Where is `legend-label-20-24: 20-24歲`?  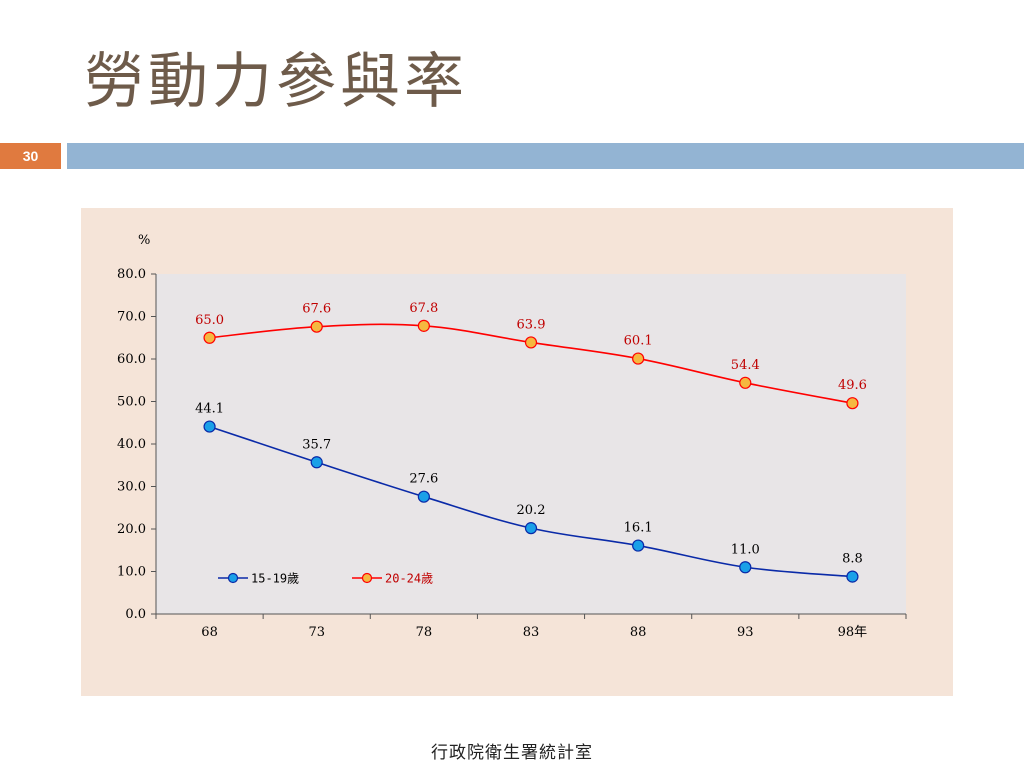
legend-label-20-24: 20-24歲 is located at coordinates (409, 579).